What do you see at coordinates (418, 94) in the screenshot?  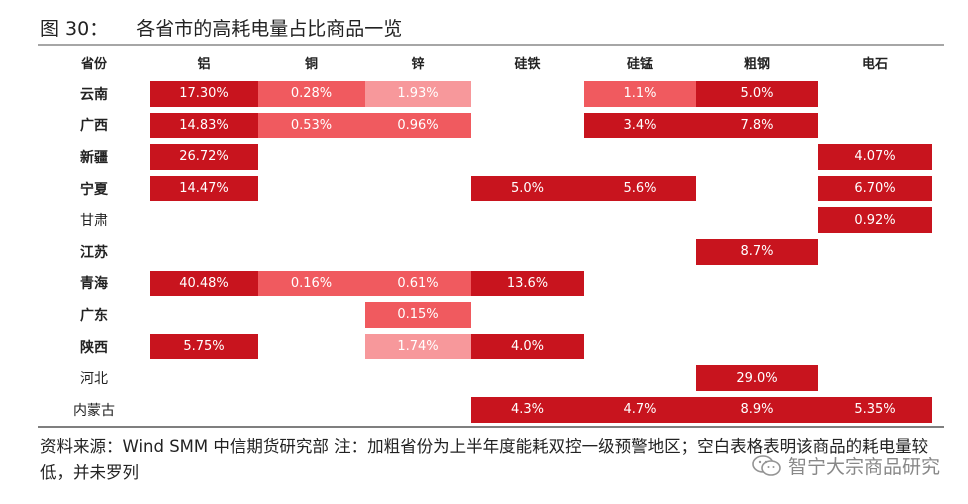 I see `data-cell: 1.93%` at bounding box center [418, 94].